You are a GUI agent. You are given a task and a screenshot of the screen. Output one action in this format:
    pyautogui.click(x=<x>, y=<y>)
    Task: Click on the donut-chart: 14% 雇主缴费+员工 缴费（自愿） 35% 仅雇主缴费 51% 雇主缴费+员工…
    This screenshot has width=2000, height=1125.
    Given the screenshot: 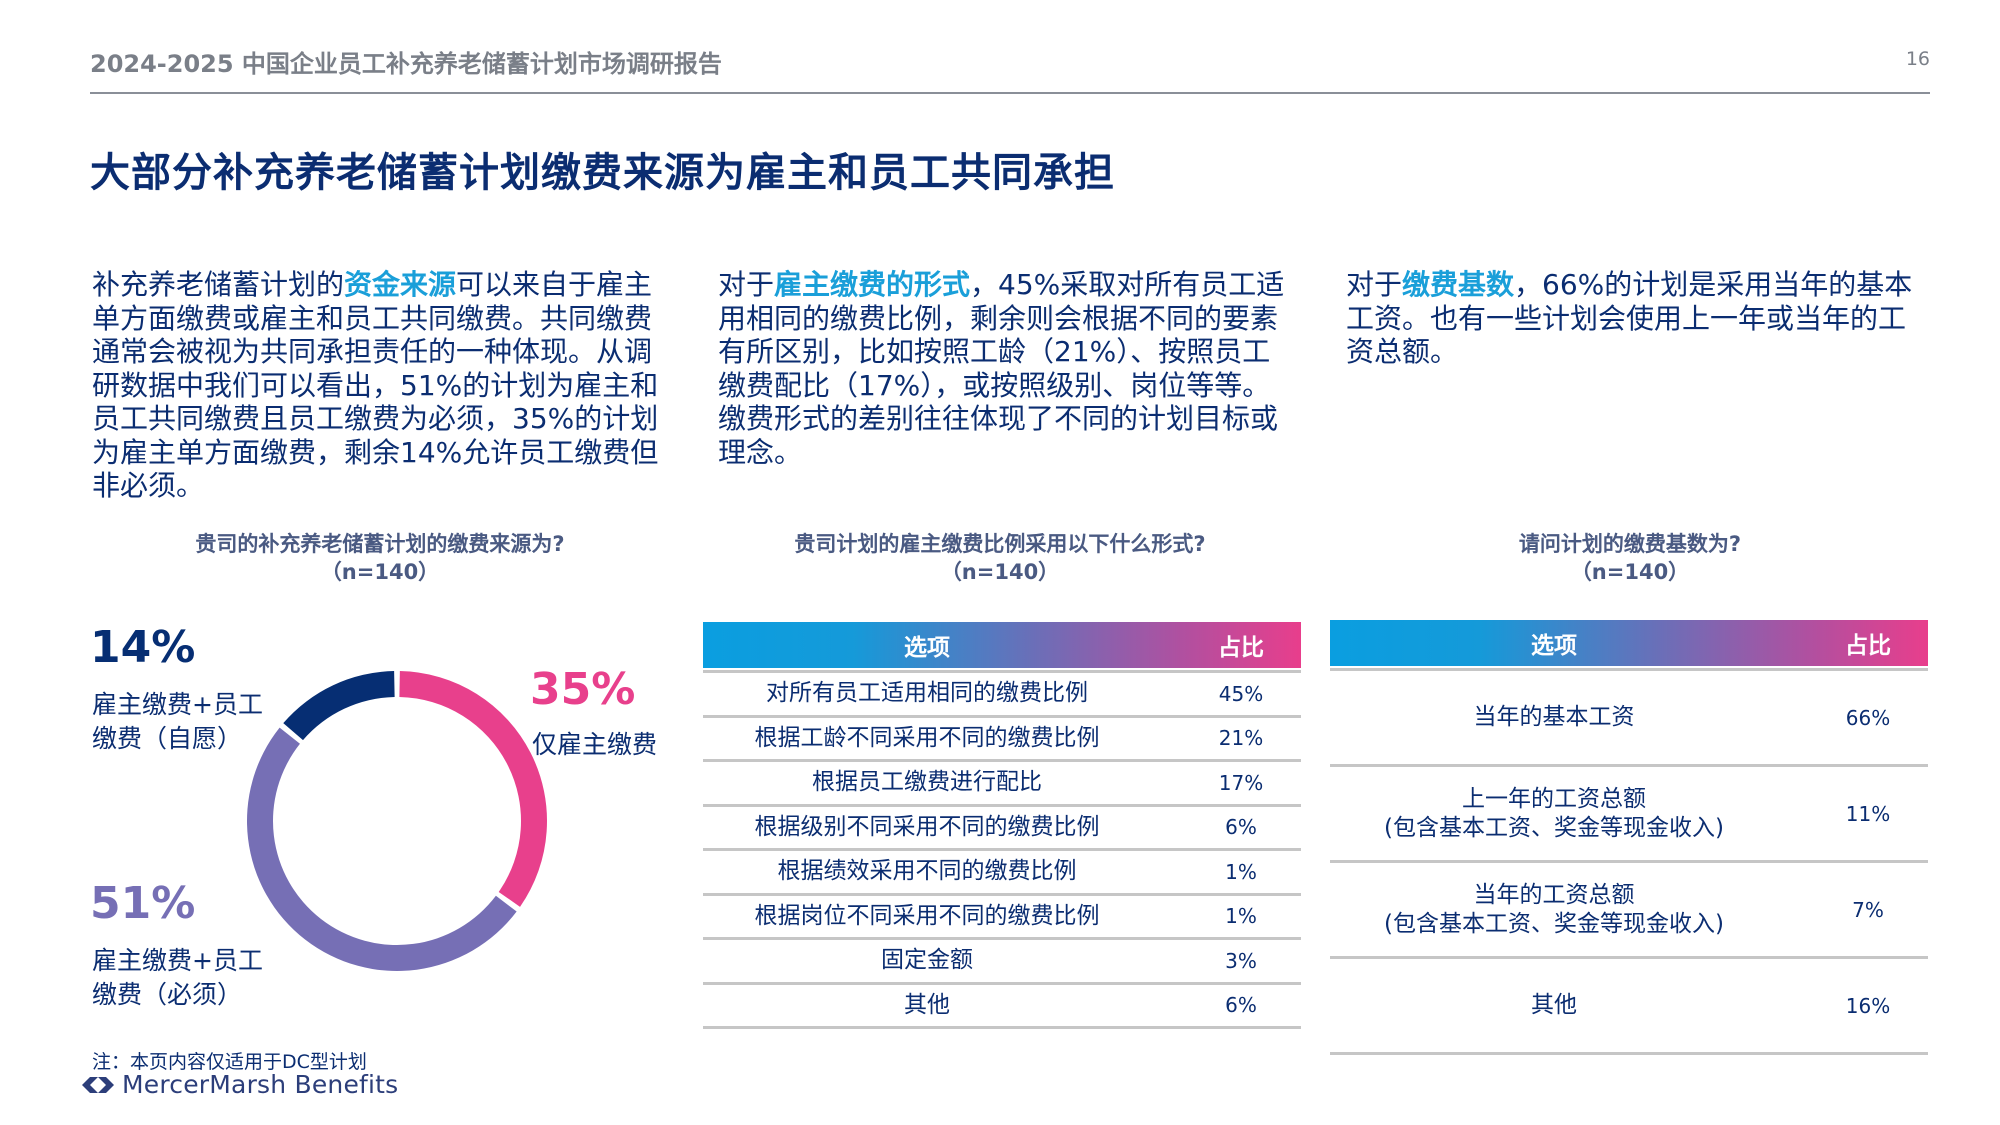 What is the action you would take?
    pyautogui.click(x=390, y=820)
    